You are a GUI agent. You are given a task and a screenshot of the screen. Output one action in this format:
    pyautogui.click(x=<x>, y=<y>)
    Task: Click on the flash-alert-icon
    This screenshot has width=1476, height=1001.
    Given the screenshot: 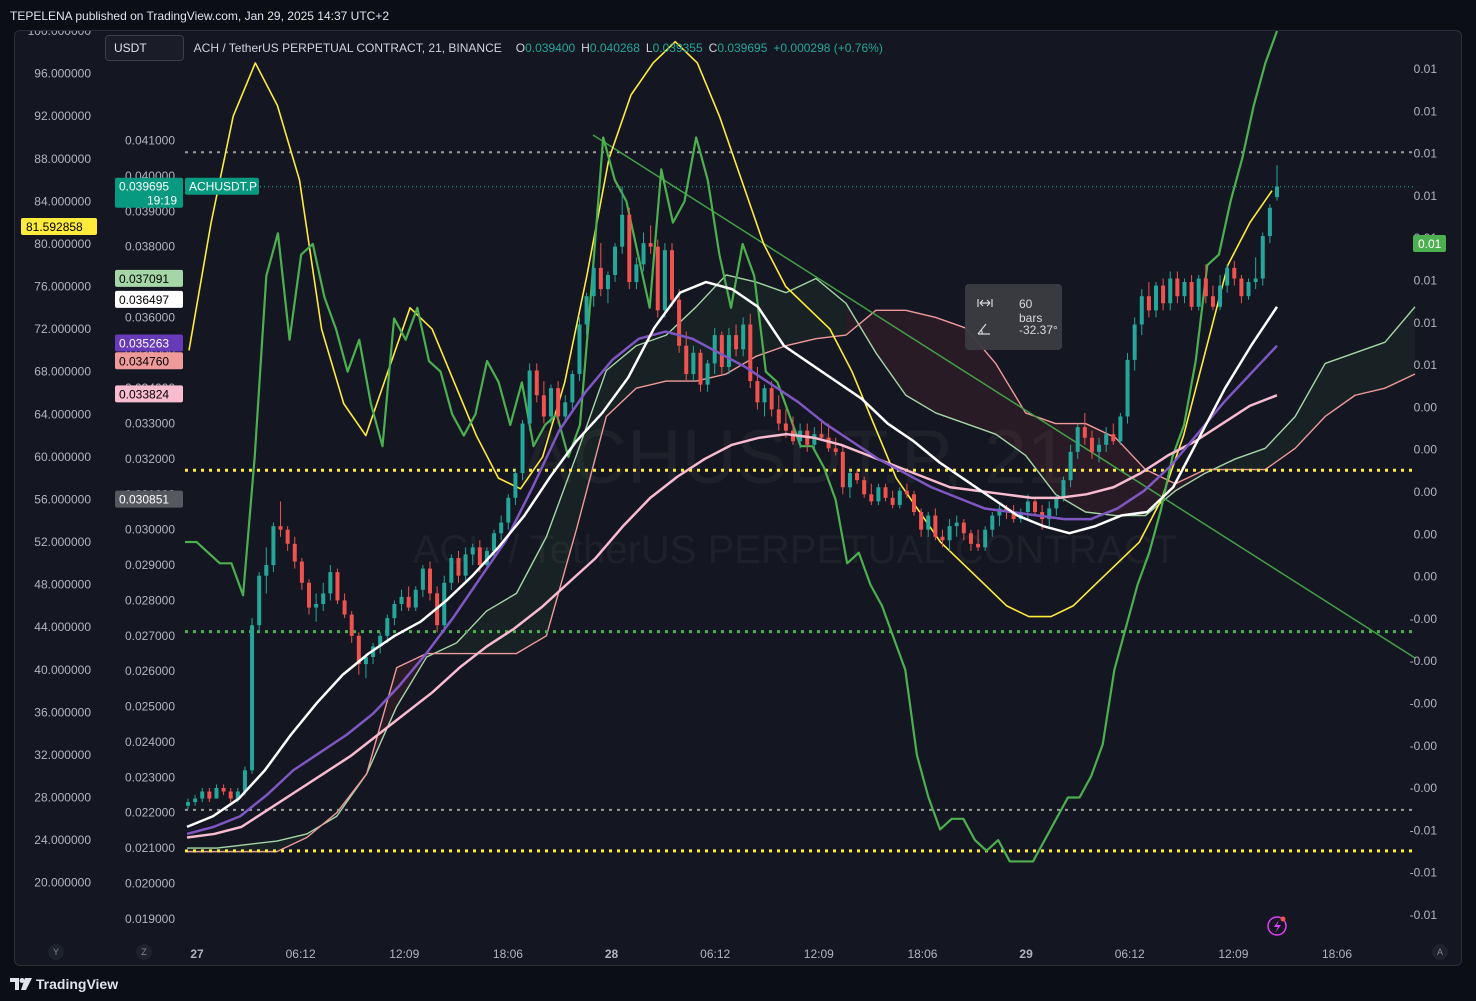 What is the action you would take?
    pyautogui.click(x=1277, y=926)
    